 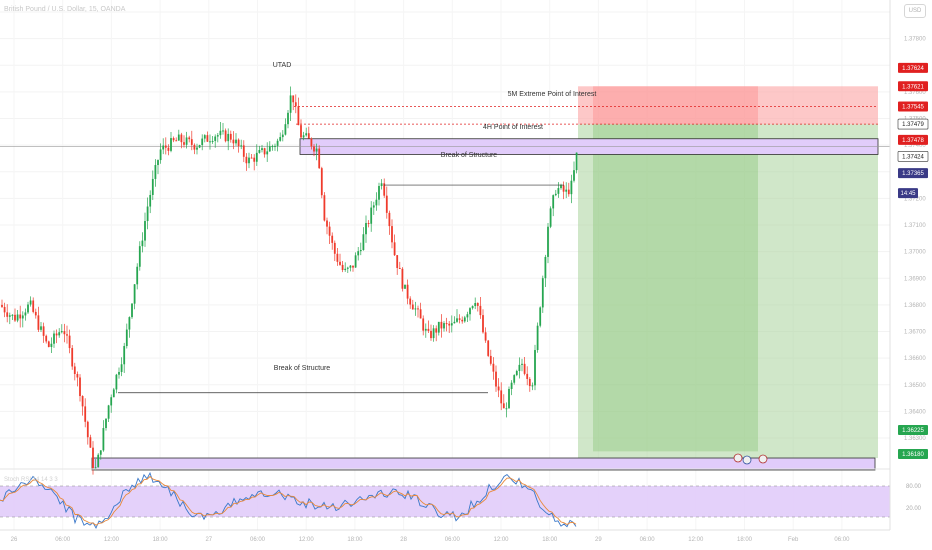 I want to click on price-tick: 1.37100, so click(x=915, y=226).